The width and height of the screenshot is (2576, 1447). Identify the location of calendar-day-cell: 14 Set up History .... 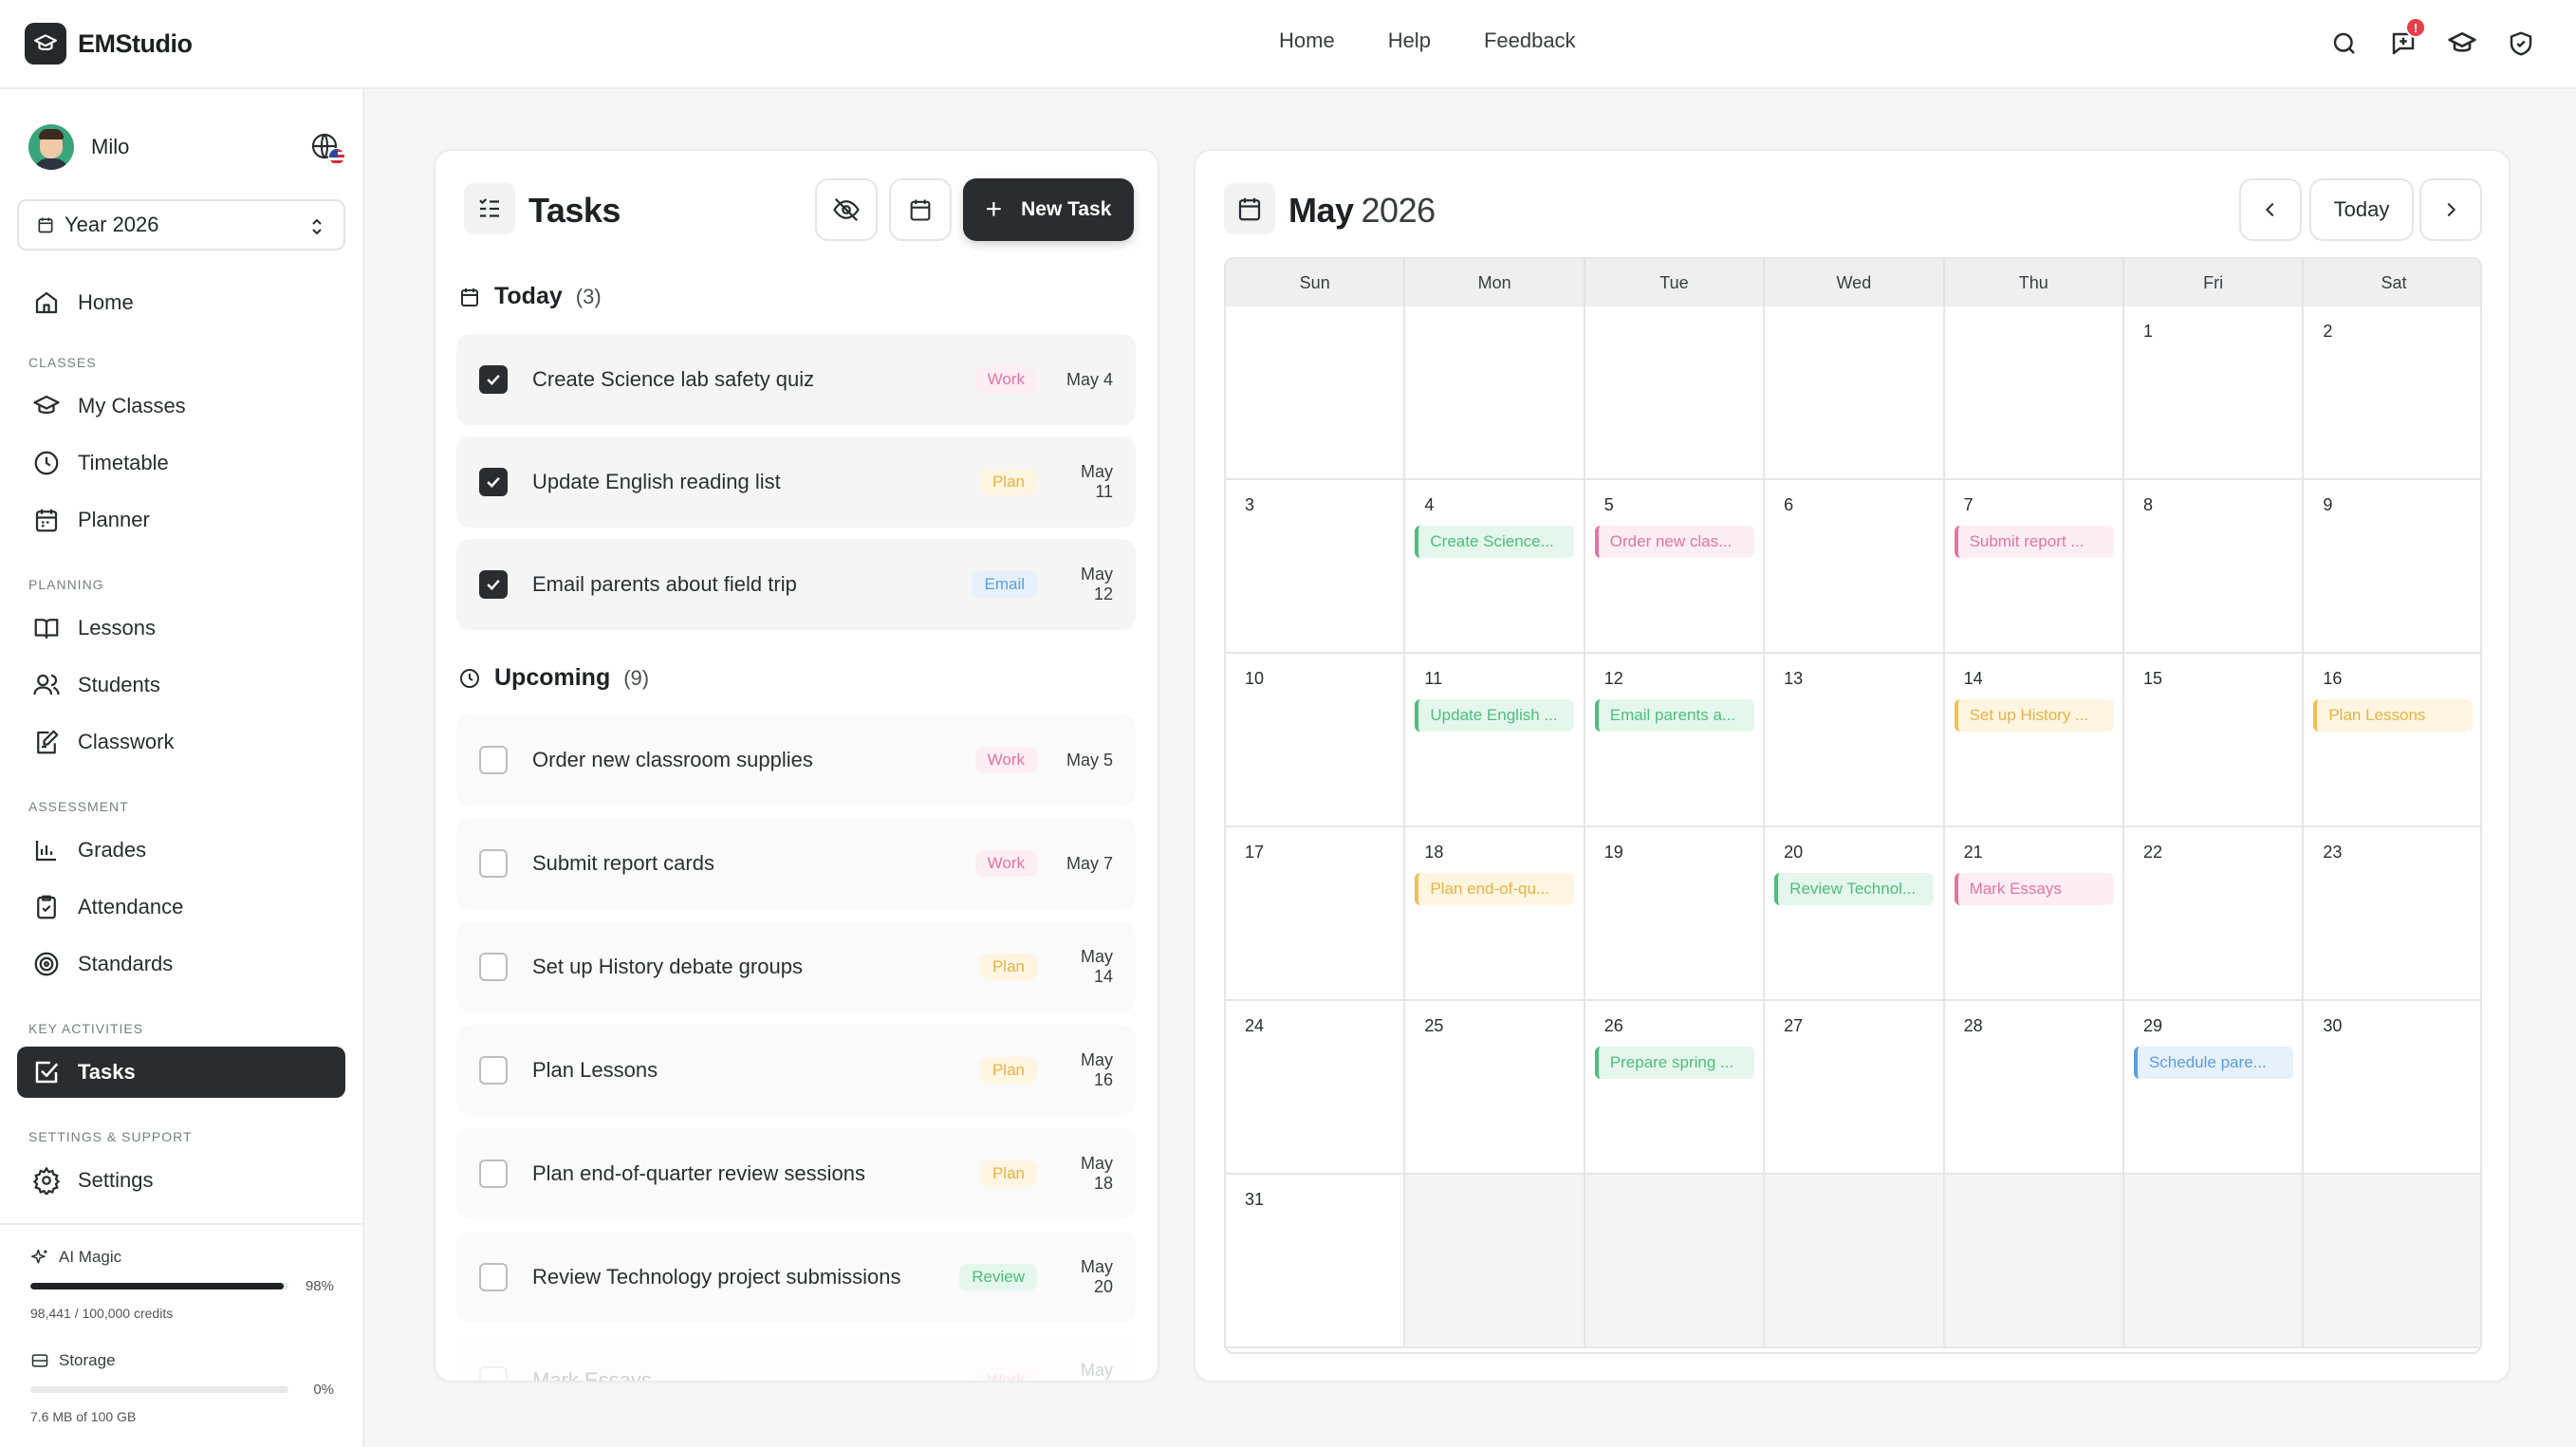
(2034, 741).